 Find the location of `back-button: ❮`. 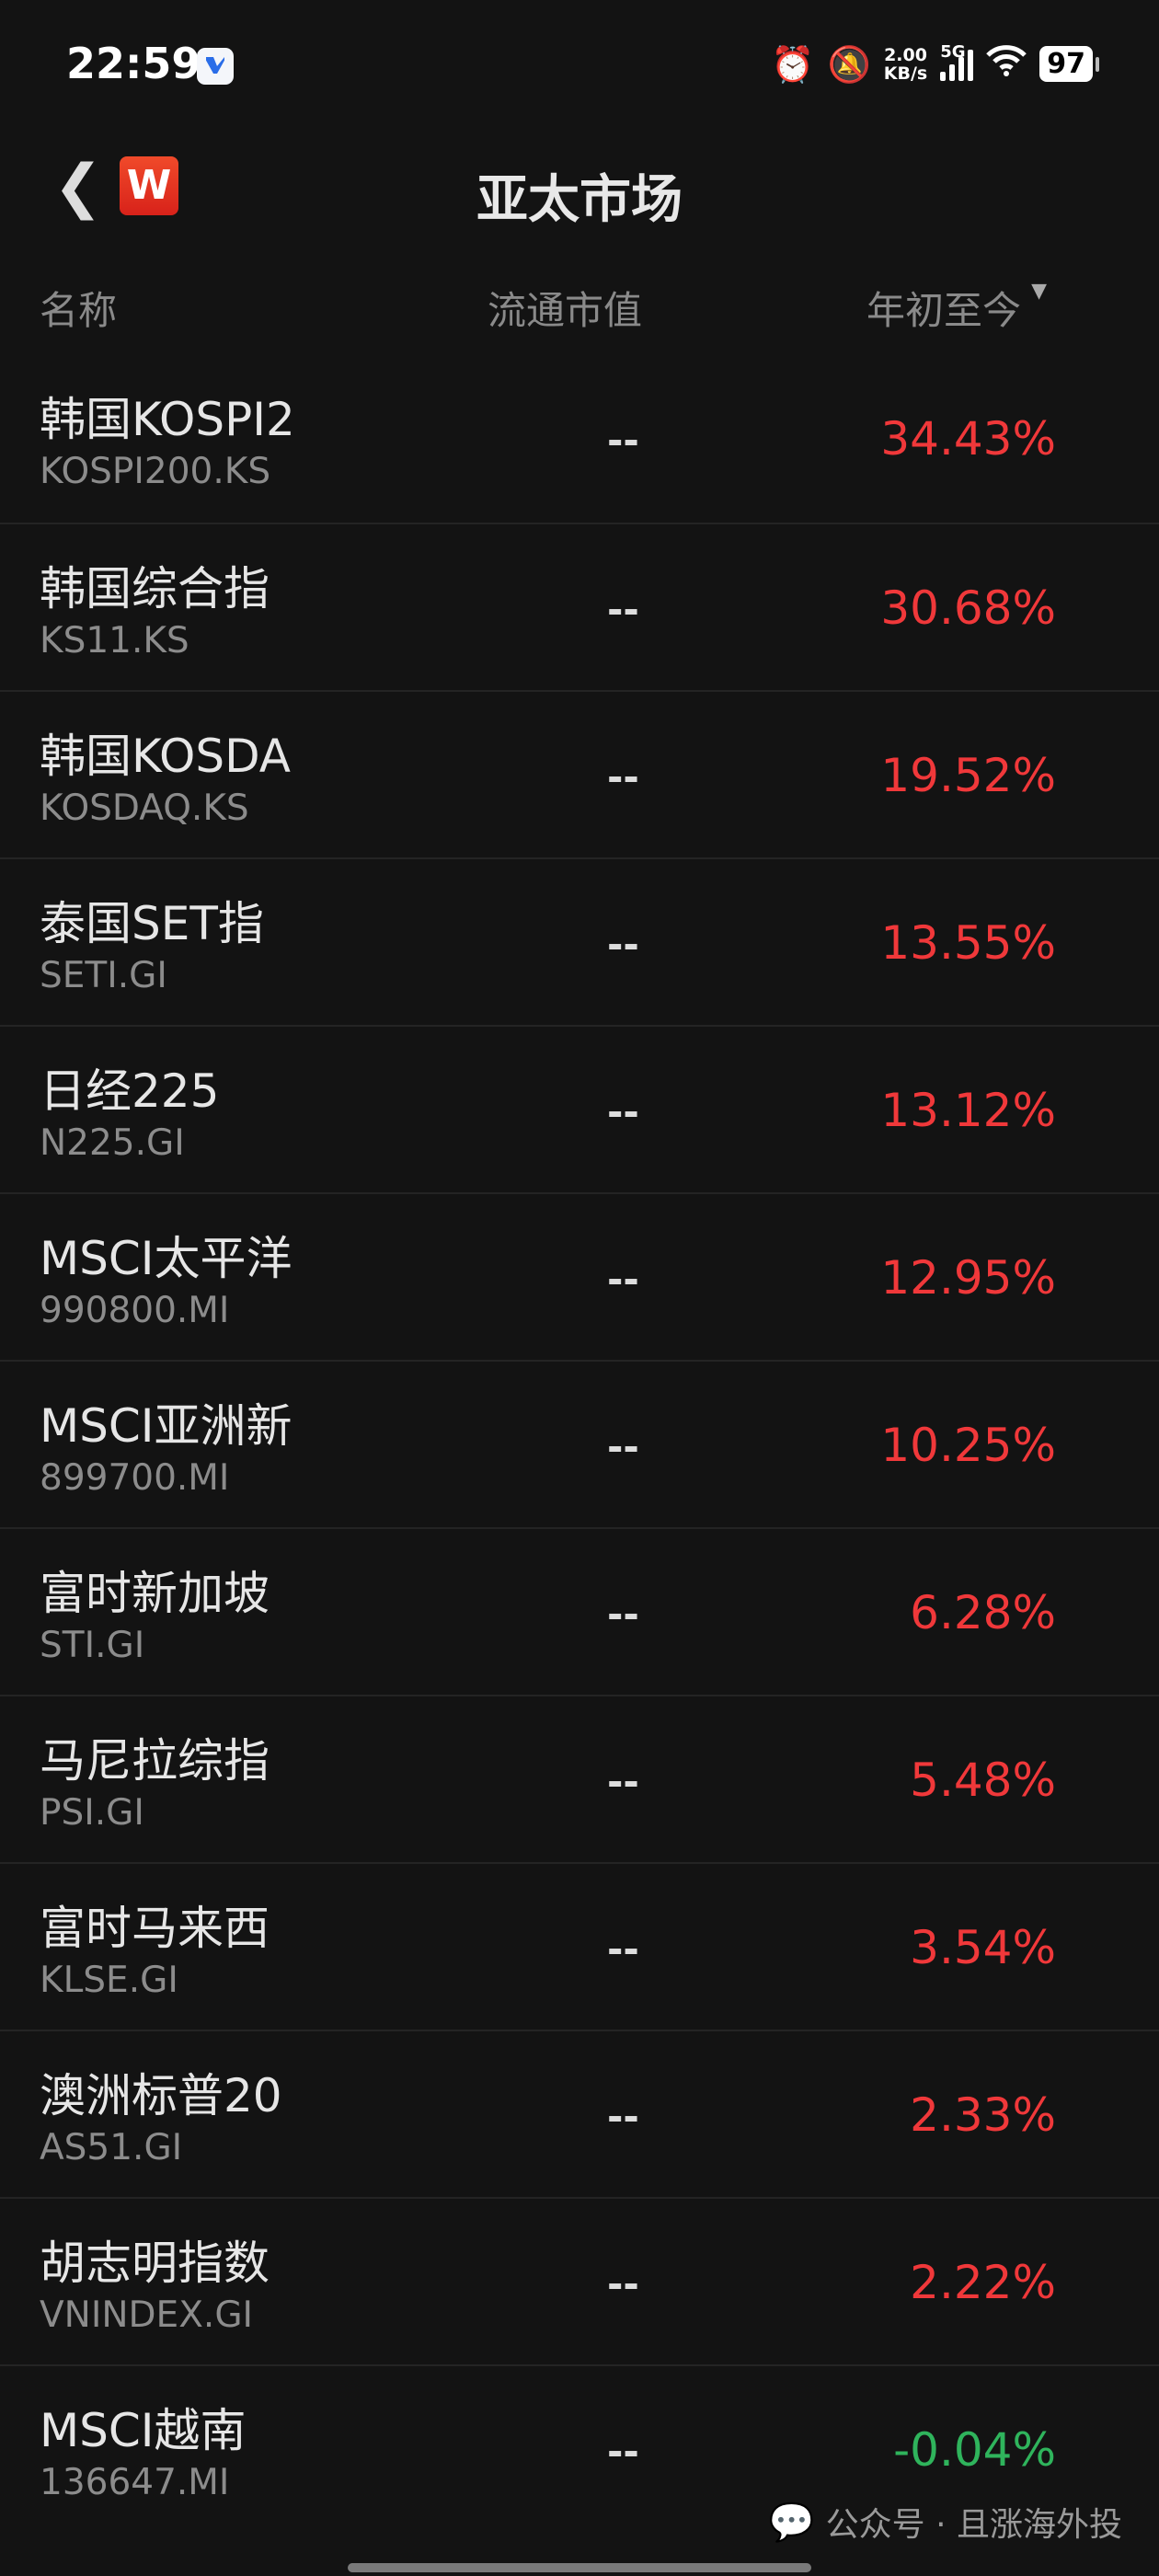

back-button: ❮ is located at coordinates (78, 187).